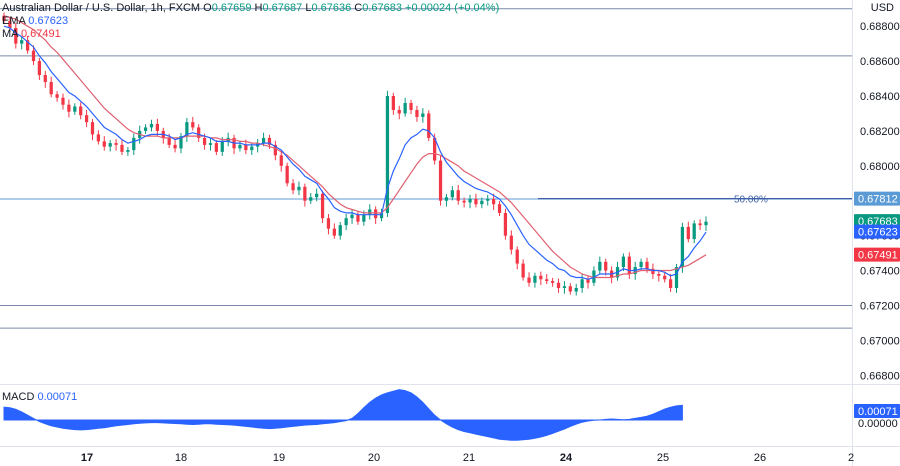 Image resolution: width=900 pixels, height=466 pixels. Describe the element at coordinates (374, 458) in the screenshot. I see `x-tick-label: 20` at that location.